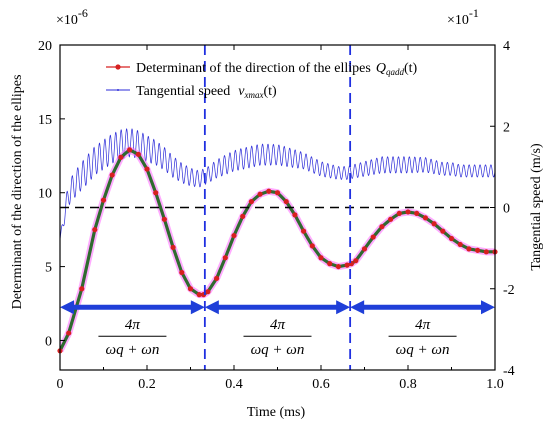  I want to click on legend-arg-determinant: (t), so click(411, 68).